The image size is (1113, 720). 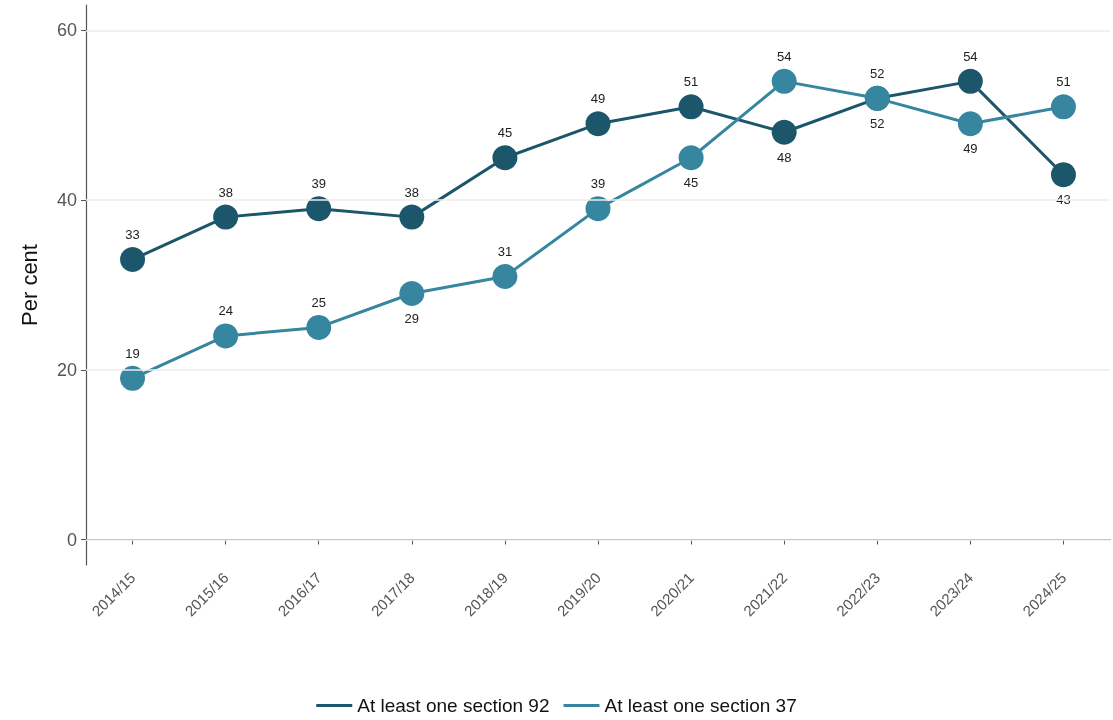 I want to click on legend-label: At least one section 92, so click(x=453, y=705).